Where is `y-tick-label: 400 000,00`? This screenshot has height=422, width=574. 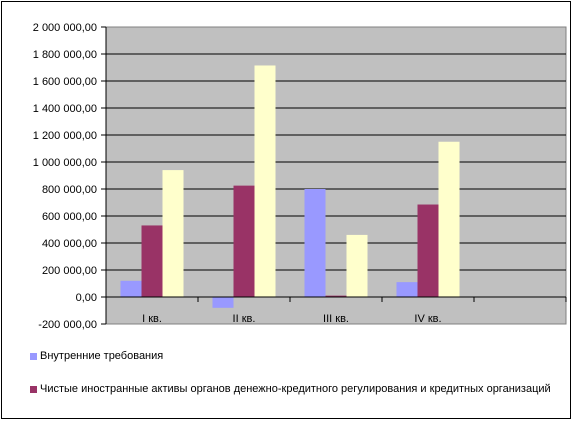 y-tick-label: 400 000,00 is located at coordinates (69, 244).